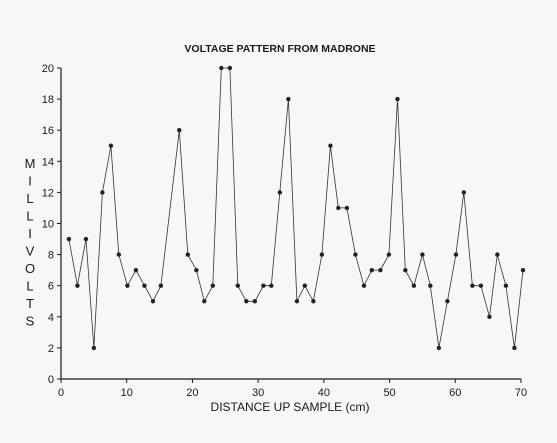 The height and width of the screenshot is (443, 557). What do you see at coordinates (51, 318) in the screenshot?
I see `y-tick-label: 4` at bounding box center [51, 318].